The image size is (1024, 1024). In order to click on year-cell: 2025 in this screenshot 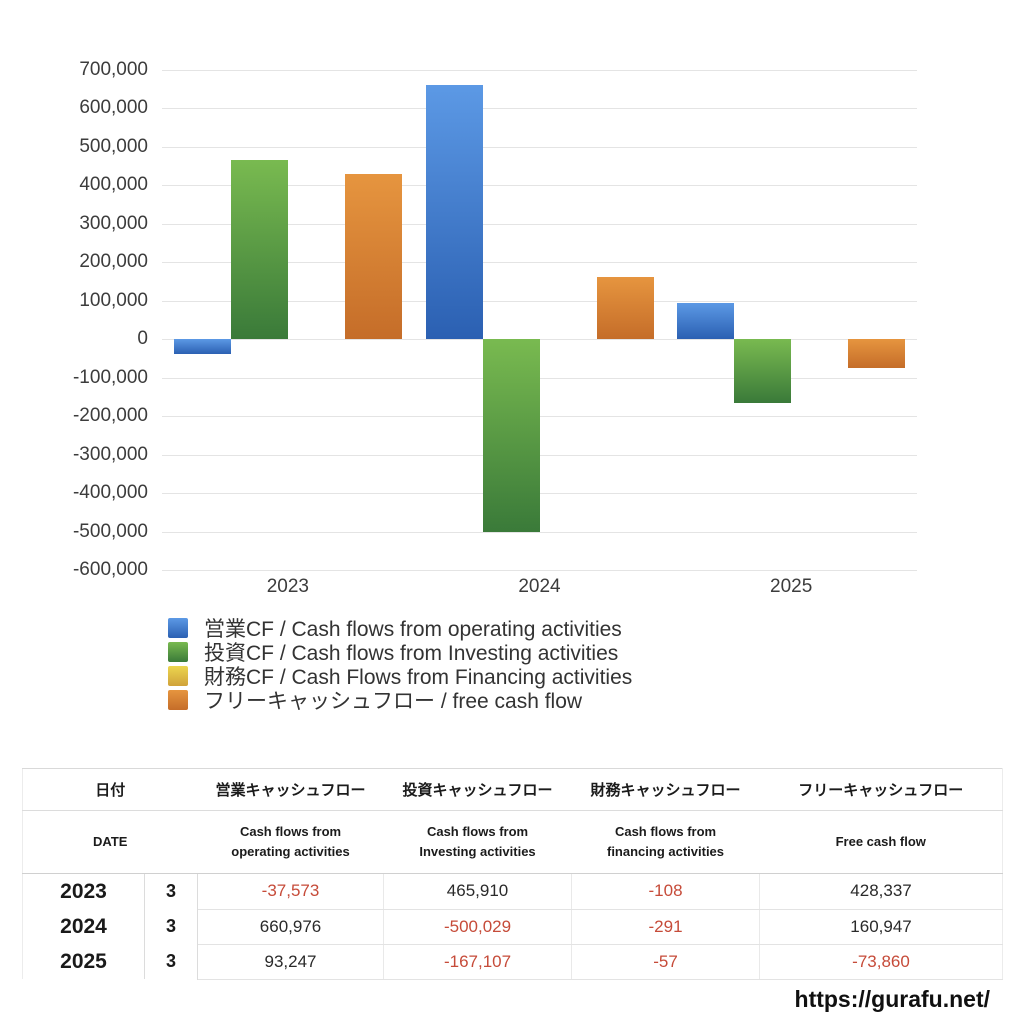, I will do `click(83, 961)`.